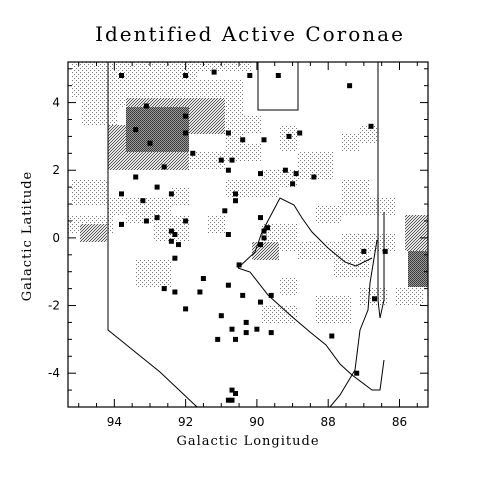 The image size is (480, 478). What do you see at coordinates (328, 422) in the screenshot?
I see `x-tick-label: 88` at bounding box center [328, 422].